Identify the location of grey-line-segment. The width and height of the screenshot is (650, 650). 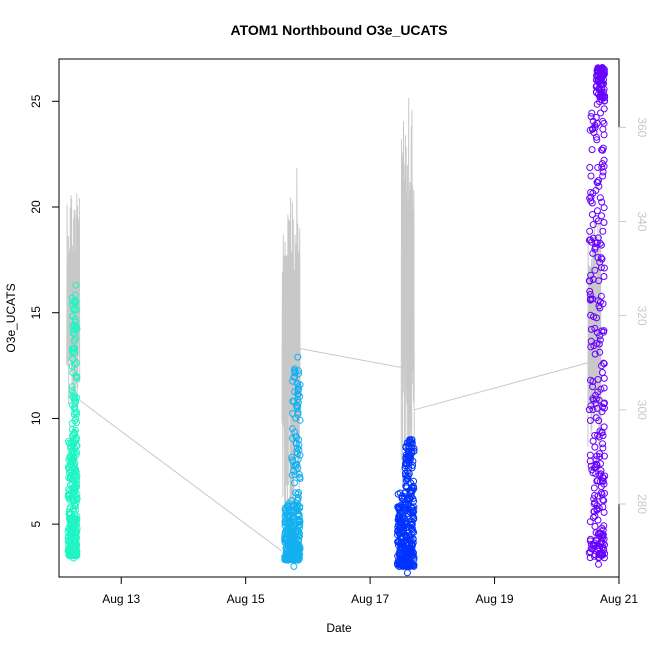
(291, 352).